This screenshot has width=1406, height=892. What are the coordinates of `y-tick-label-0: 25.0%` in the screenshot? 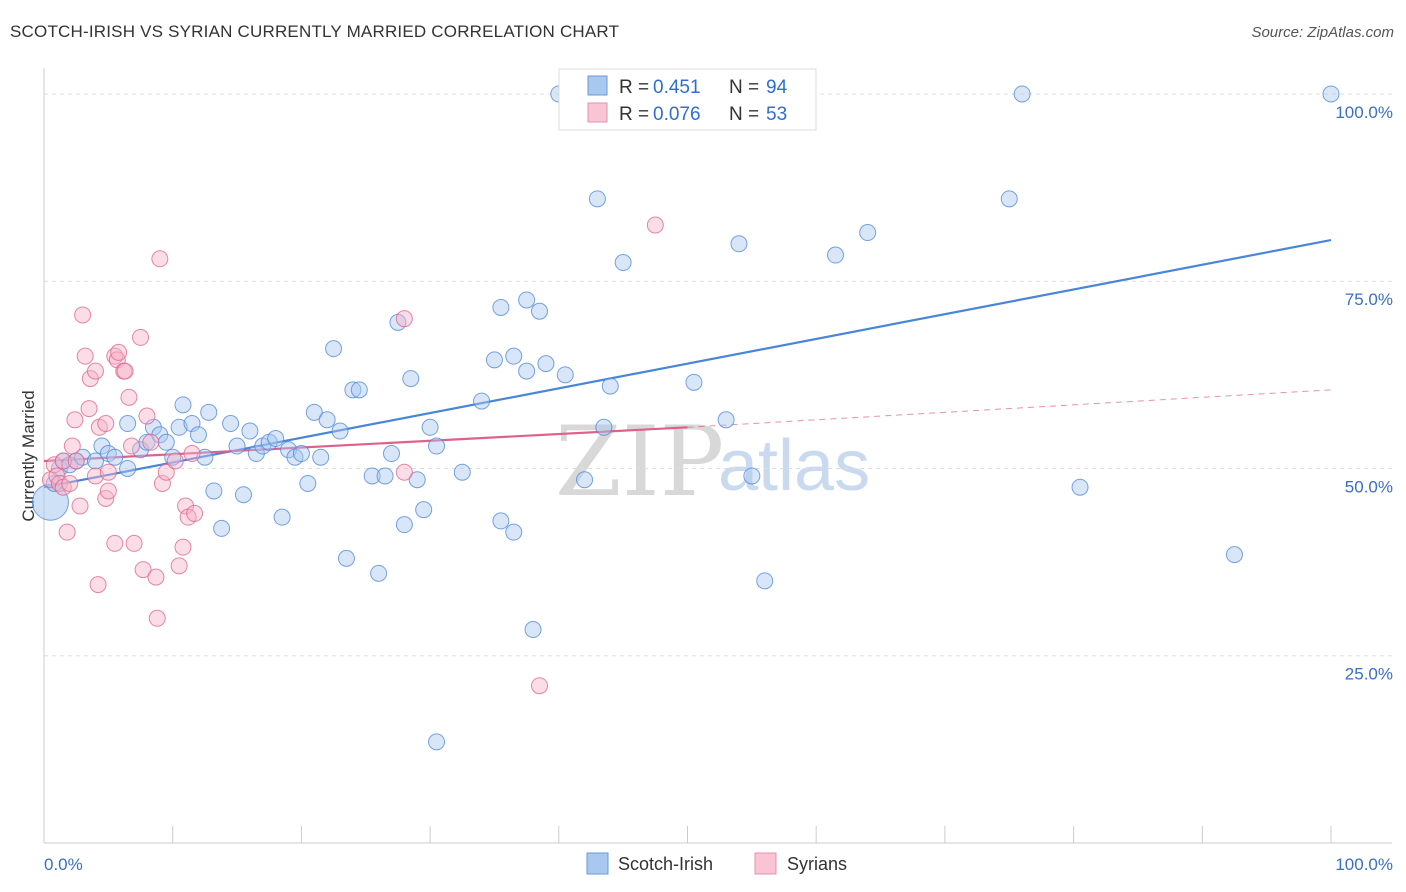 It's located at (1369, 674).